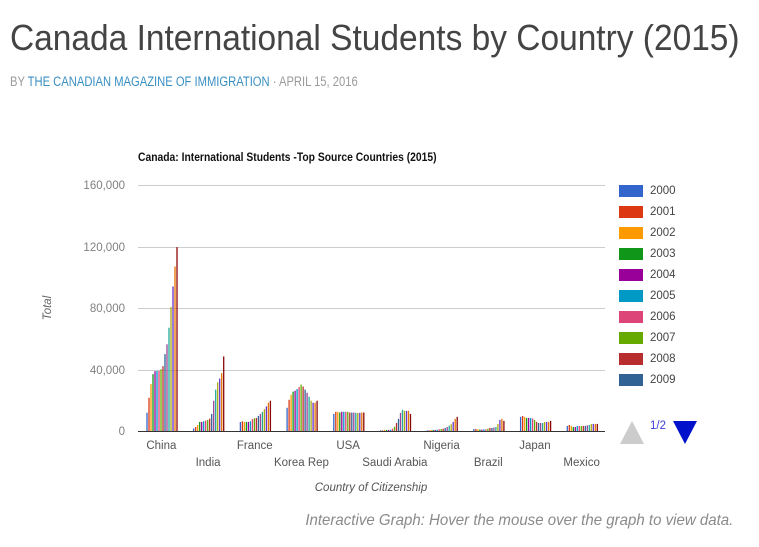  I want to click on legend-entry: 2005, so click(647, 296).